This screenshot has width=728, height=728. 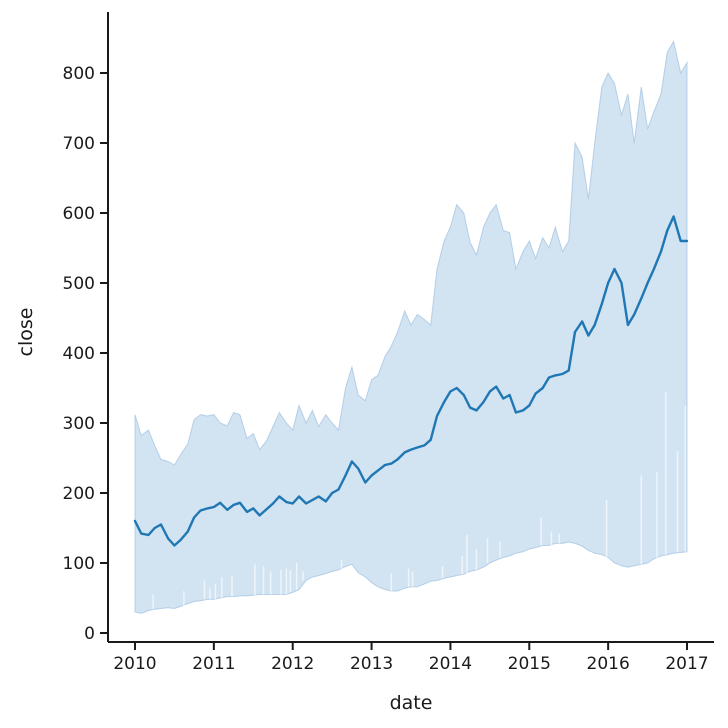 I want to click on x-tick-label-2013: 2013, so click(x=371, y=664).